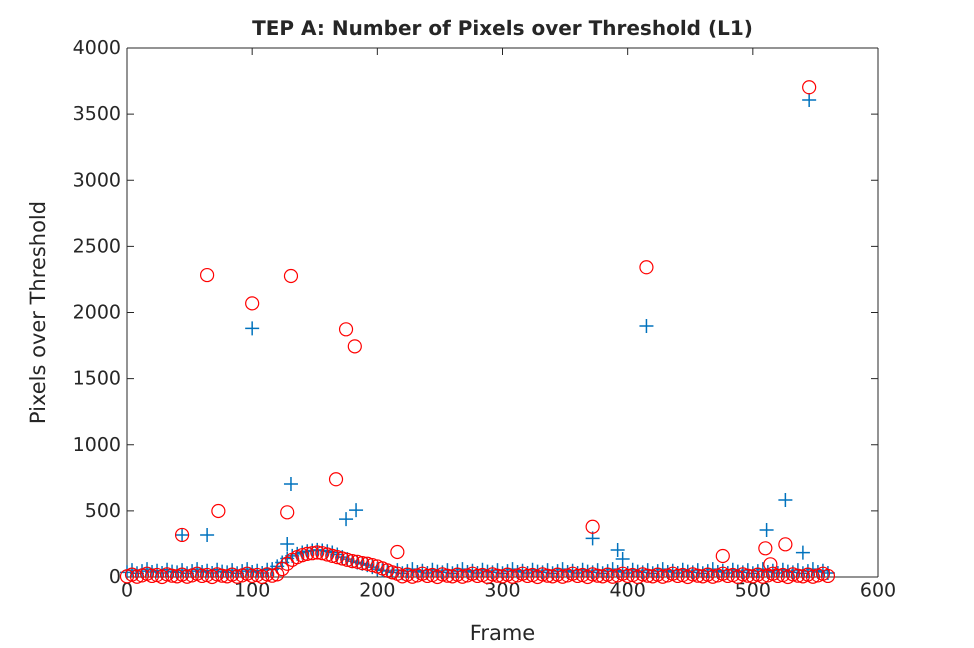  I want to click on x-tick-label: 600, so click(878, 590).